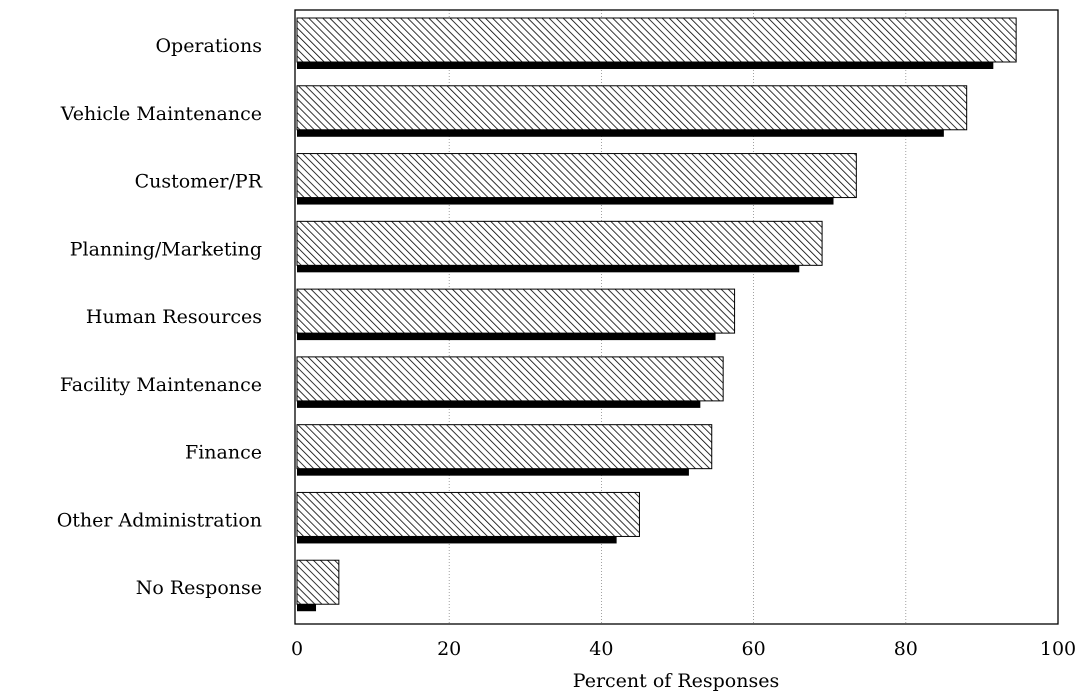 Image resolution: width=1084 pixels, height=698 pixels. Describe the element at coordinates (601, 649) in the screenshot. I see `x-tick-label: 40` at that location.